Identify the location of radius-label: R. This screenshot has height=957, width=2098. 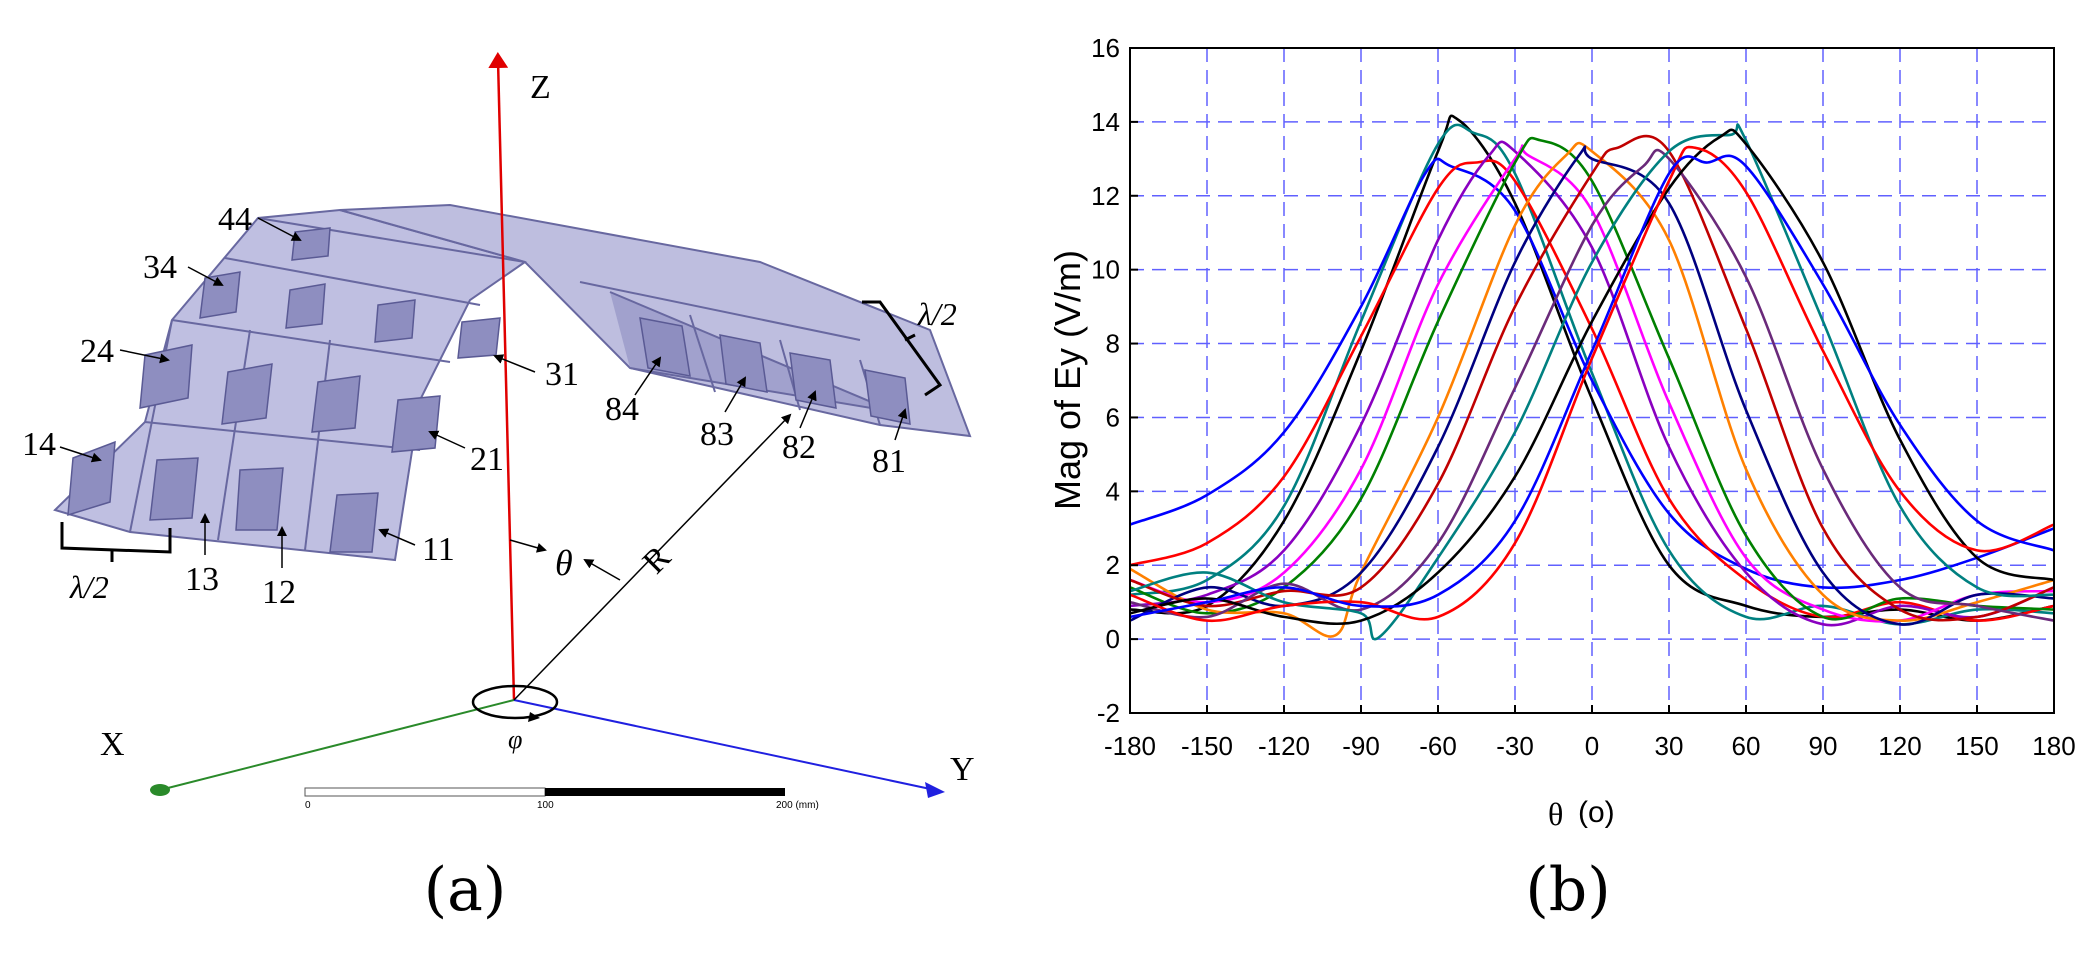
(657, 560).